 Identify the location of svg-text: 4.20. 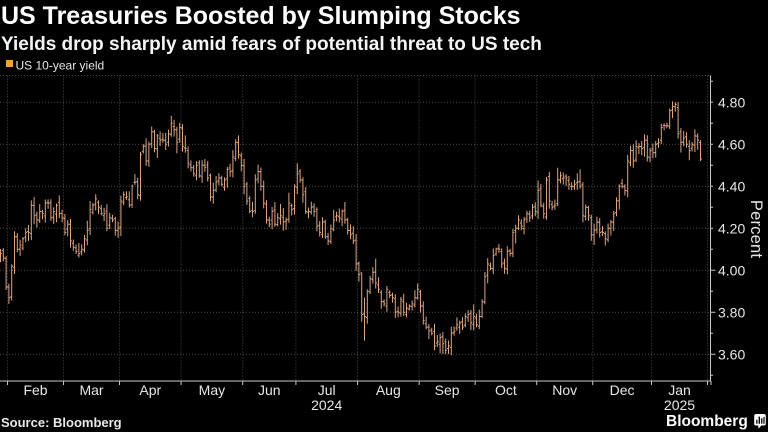
(731, 228).